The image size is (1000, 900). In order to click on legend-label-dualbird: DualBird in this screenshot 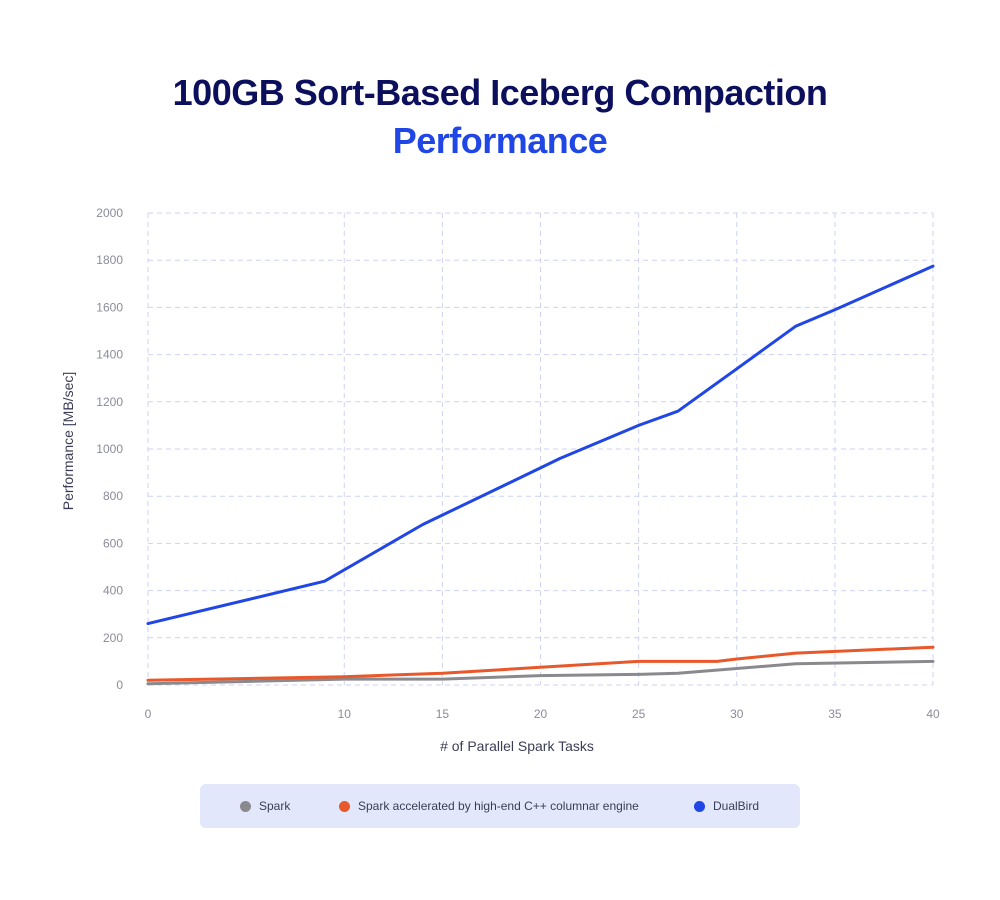, I will do `click(736, 806)`.